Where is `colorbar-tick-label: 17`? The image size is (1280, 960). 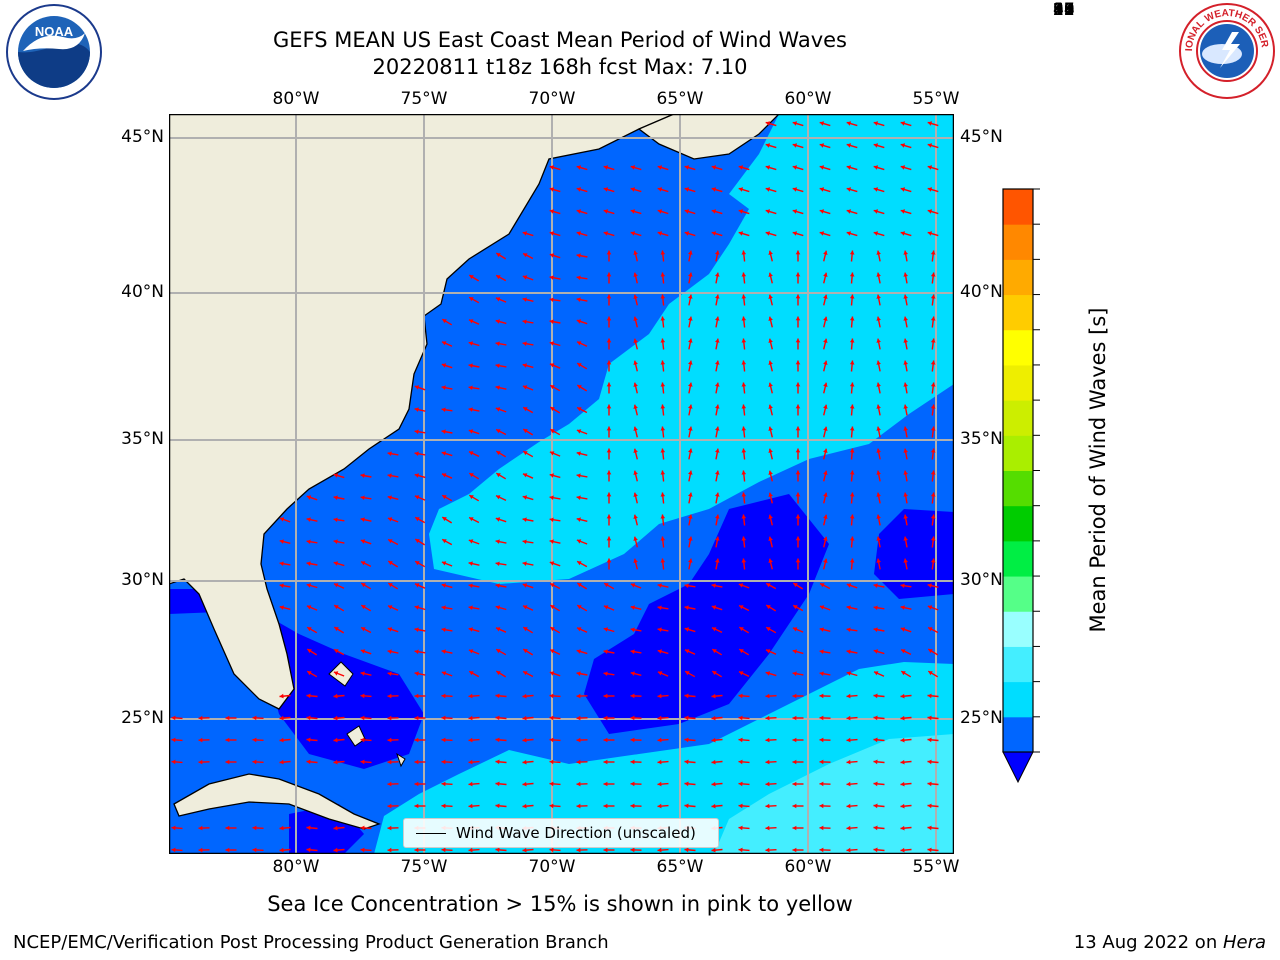
colorbar-tick-label: 17 is located at coordinates (1064, 10).